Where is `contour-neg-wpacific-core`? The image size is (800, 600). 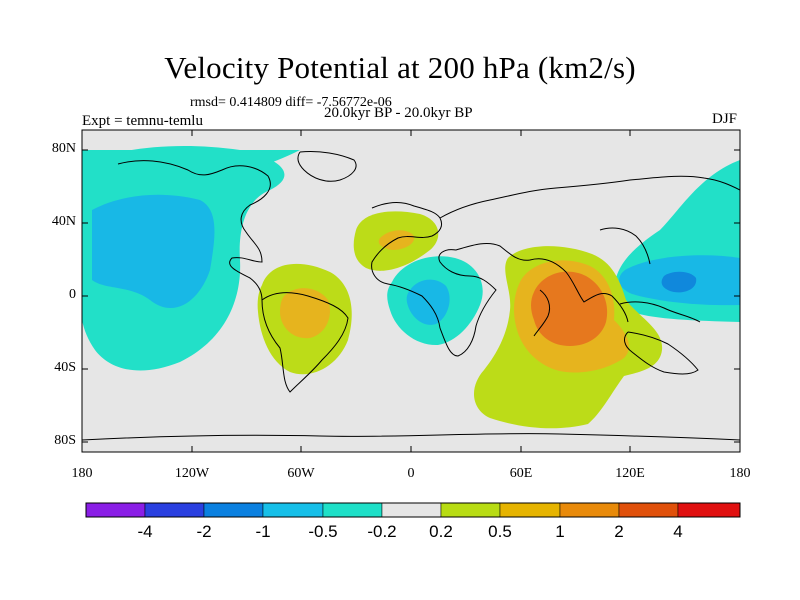
contour-neg-wpacific-core is located at coordinates (679, 282).